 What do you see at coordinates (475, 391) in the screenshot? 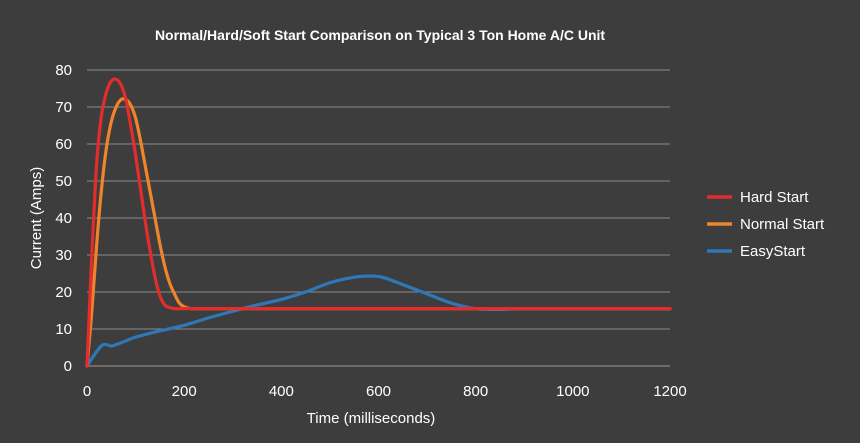
I see `x-tick-label: 800` at bounding box center [475, 391].